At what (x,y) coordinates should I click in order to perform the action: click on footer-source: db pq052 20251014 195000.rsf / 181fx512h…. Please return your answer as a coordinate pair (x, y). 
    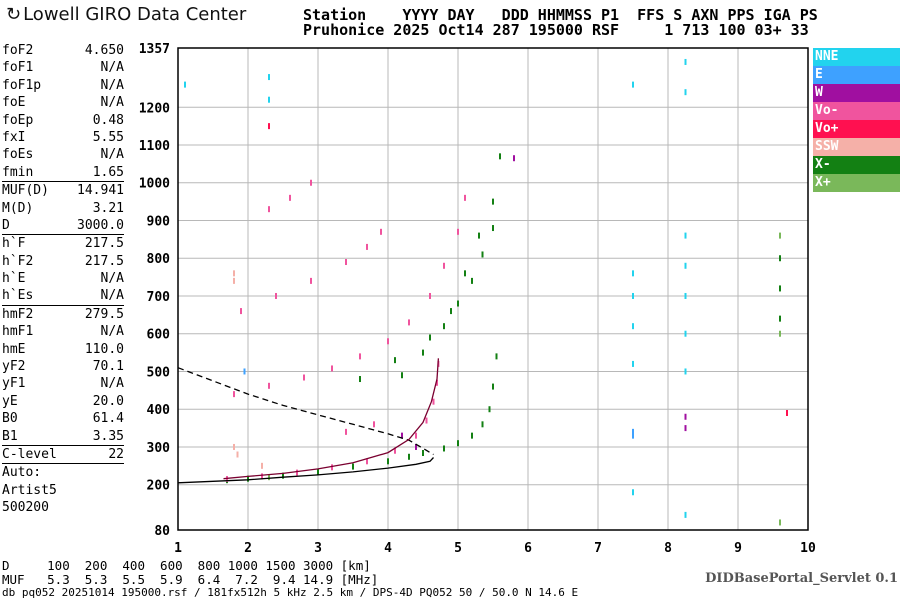
    Looking at the image, I should click on (290, 592).